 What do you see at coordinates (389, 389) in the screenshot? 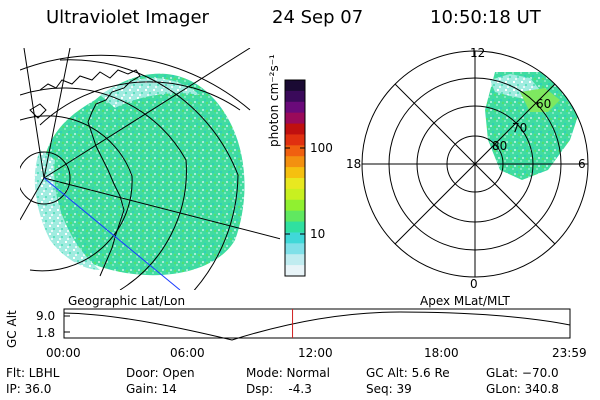
I see `seq-status: Seq: 39` at bounding box center [389, 389].